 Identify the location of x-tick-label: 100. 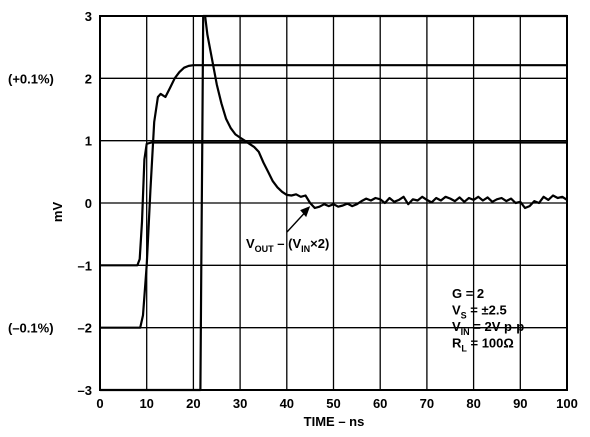
(567, 403).